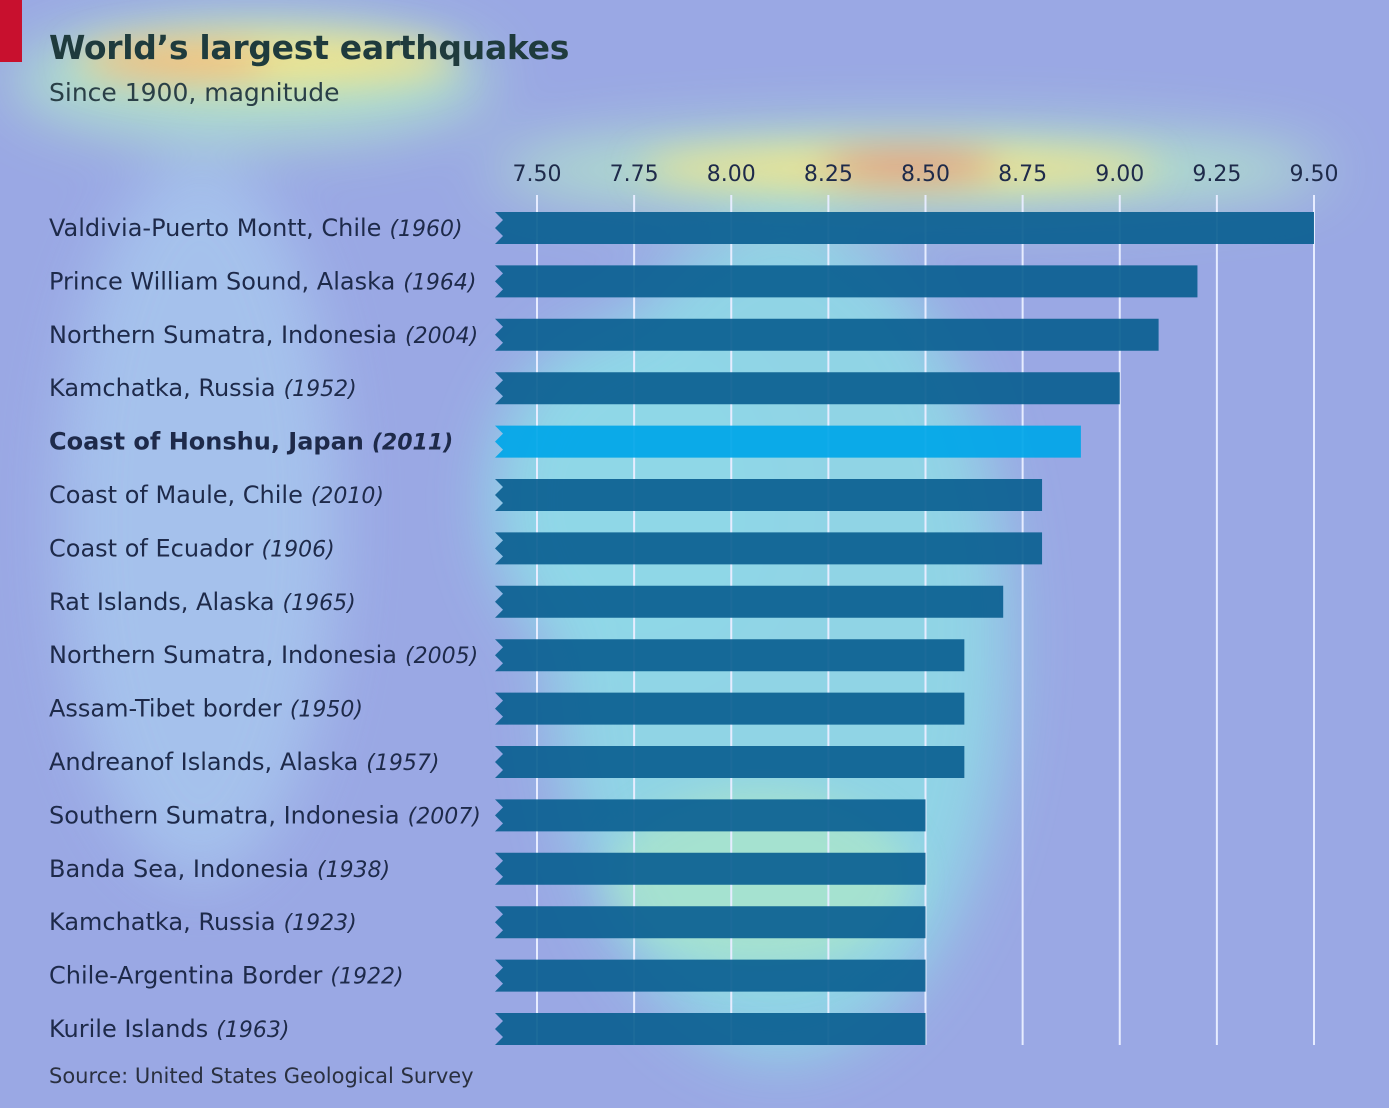 The image size is (1389, 1108). I want to click on category-year: (2010), so click(347, 496).